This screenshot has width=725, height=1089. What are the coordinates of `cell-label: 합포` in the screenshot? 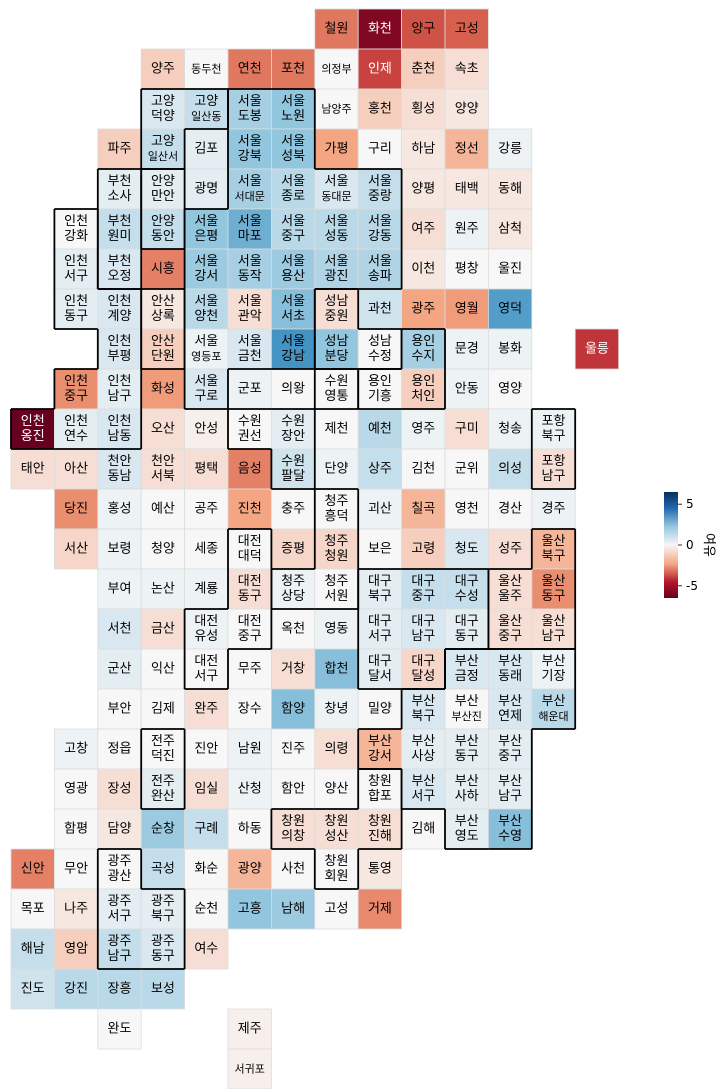 It's located at (380, 796).